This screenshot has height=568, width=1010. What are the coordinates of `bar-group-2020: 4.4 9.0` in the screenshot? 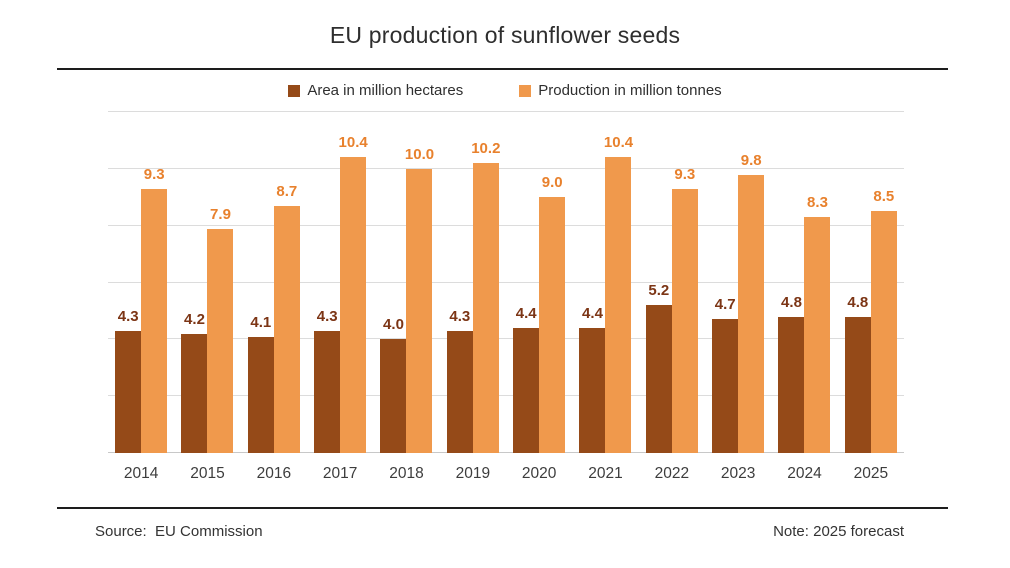 It's located at (539, 282).